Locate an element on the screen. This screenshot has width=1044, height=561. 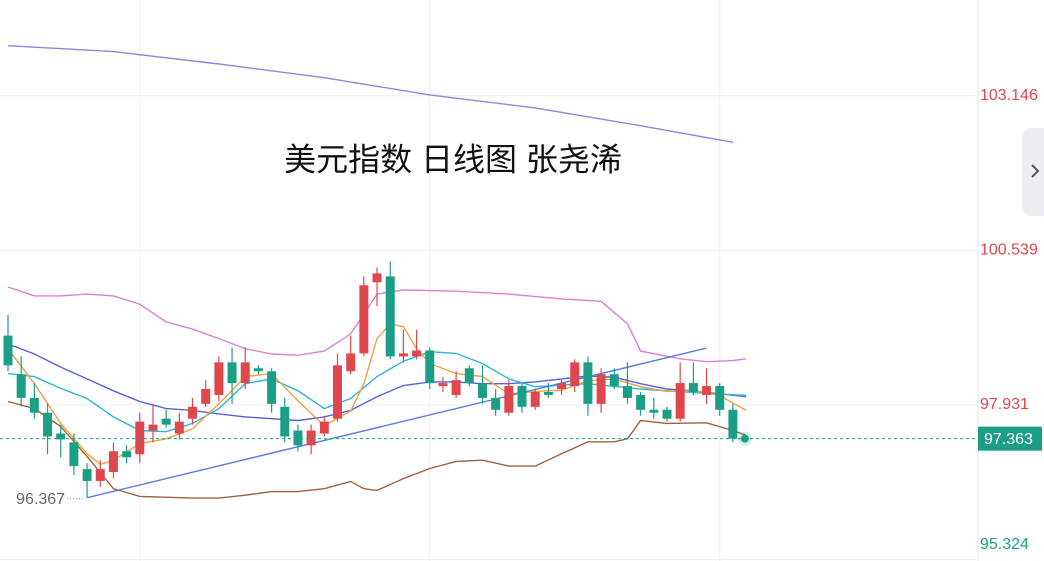
y-tick-label: 100.539 is located at coordinates (1009, 250).